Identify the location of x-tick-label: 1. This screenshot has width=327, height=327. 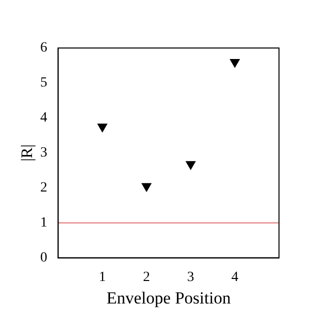
(102, 277).